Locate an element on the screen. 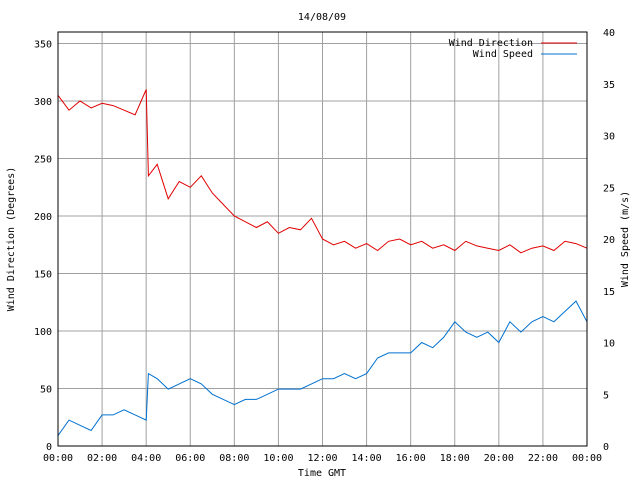  legend-label-wind-direction: Wind Direction is located at coordinates (491, 43).